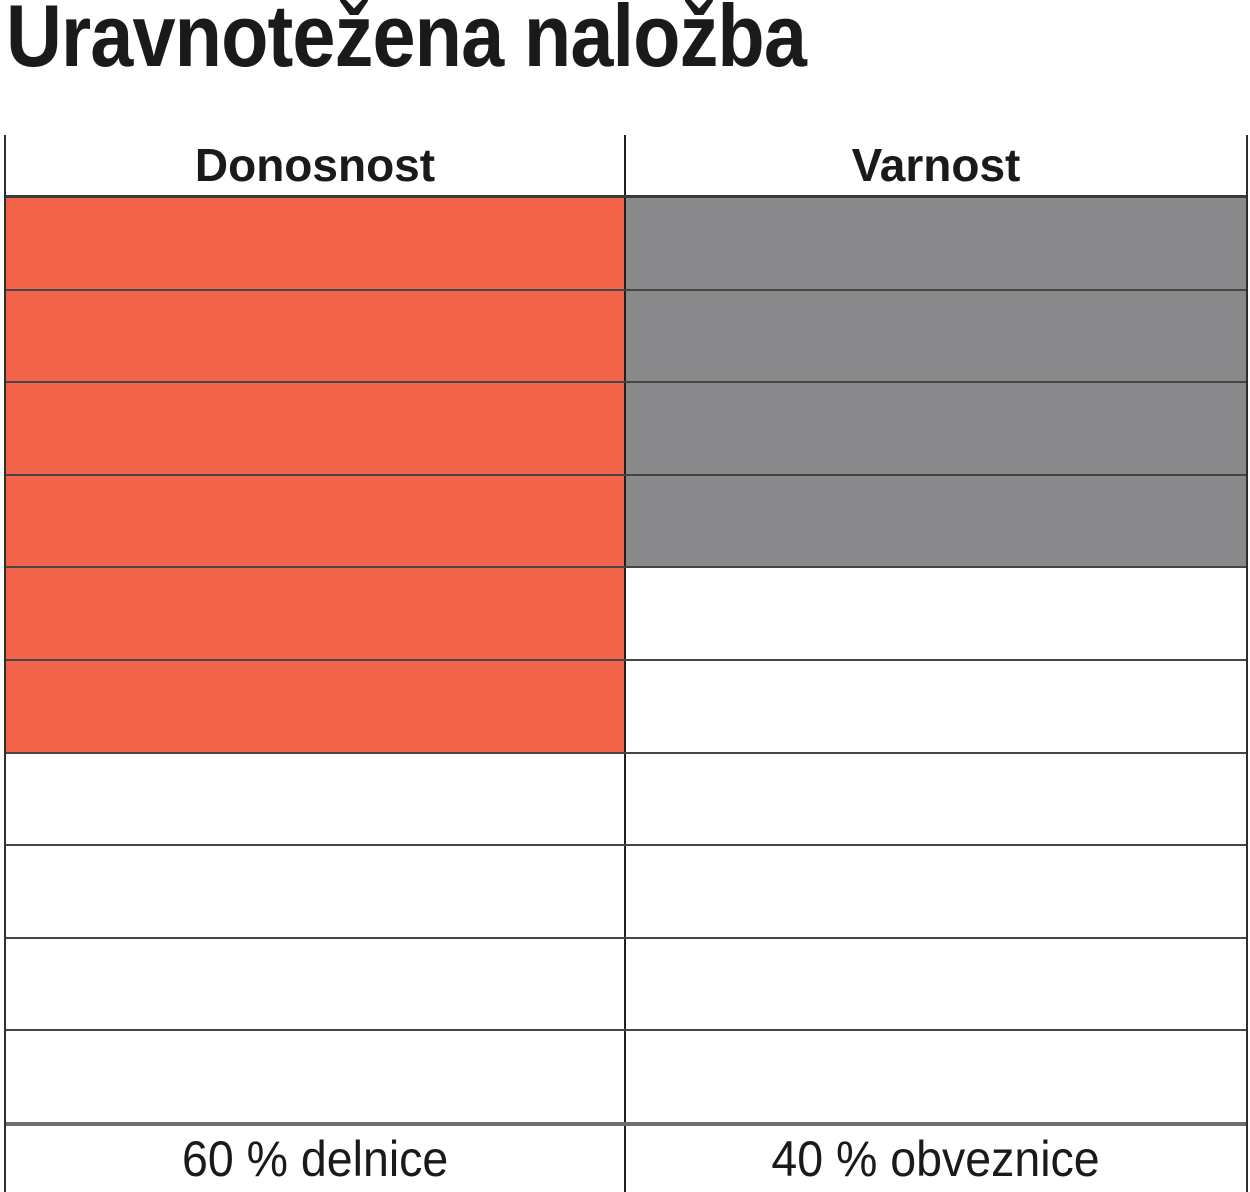 This screenshot has height=1192, width=1250. Describe the element at coordinates (936, 165) in the screenshot. I see `column-header-varnost: Varnost` at that location.